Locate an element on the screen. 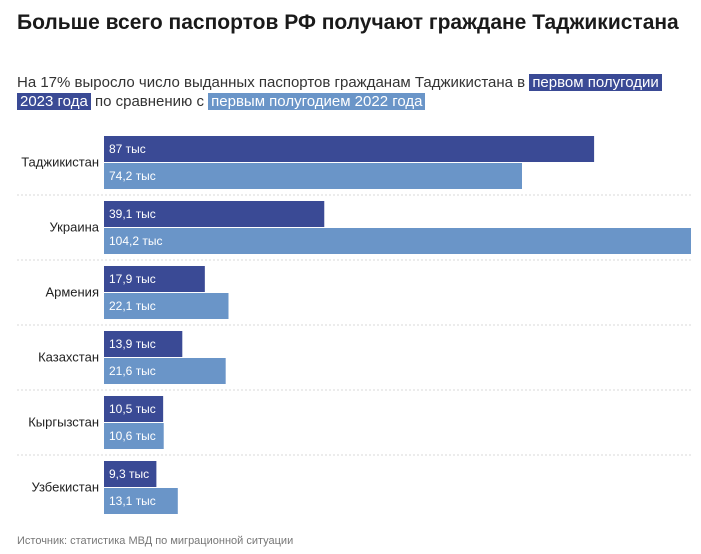  category-label: Казахстан is located at coordinates (68, 356).